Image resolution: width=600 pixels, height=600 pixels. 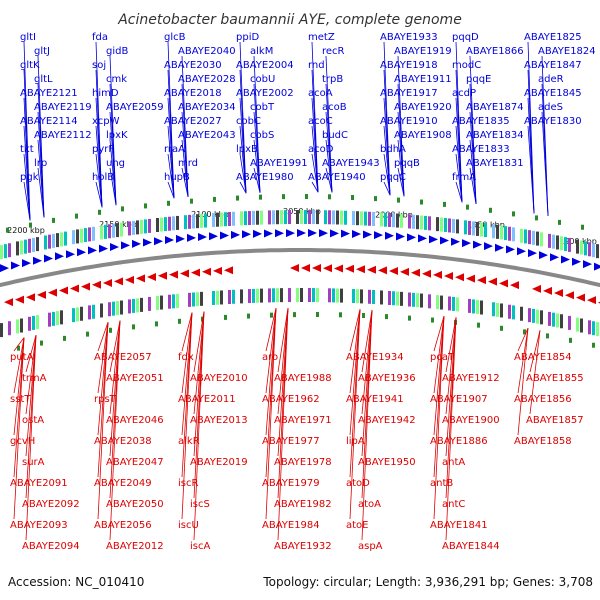 I want to click on reverse-gene-label: iscR, so click(x=188, y=483).